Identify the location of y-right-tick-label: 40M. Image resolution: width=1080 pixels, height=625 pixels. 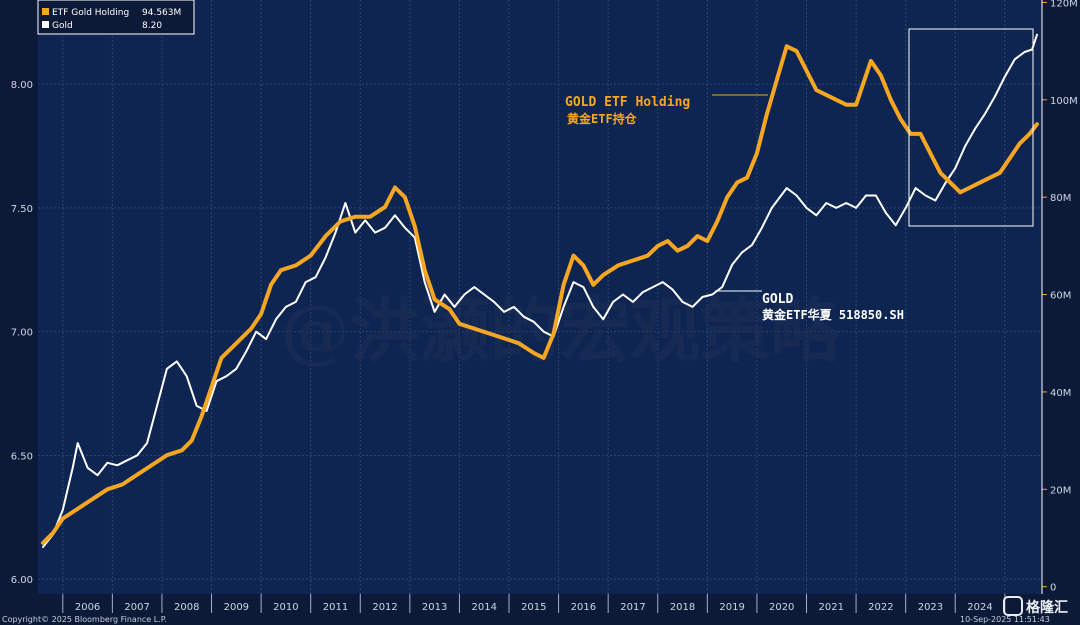
(1060, 393).